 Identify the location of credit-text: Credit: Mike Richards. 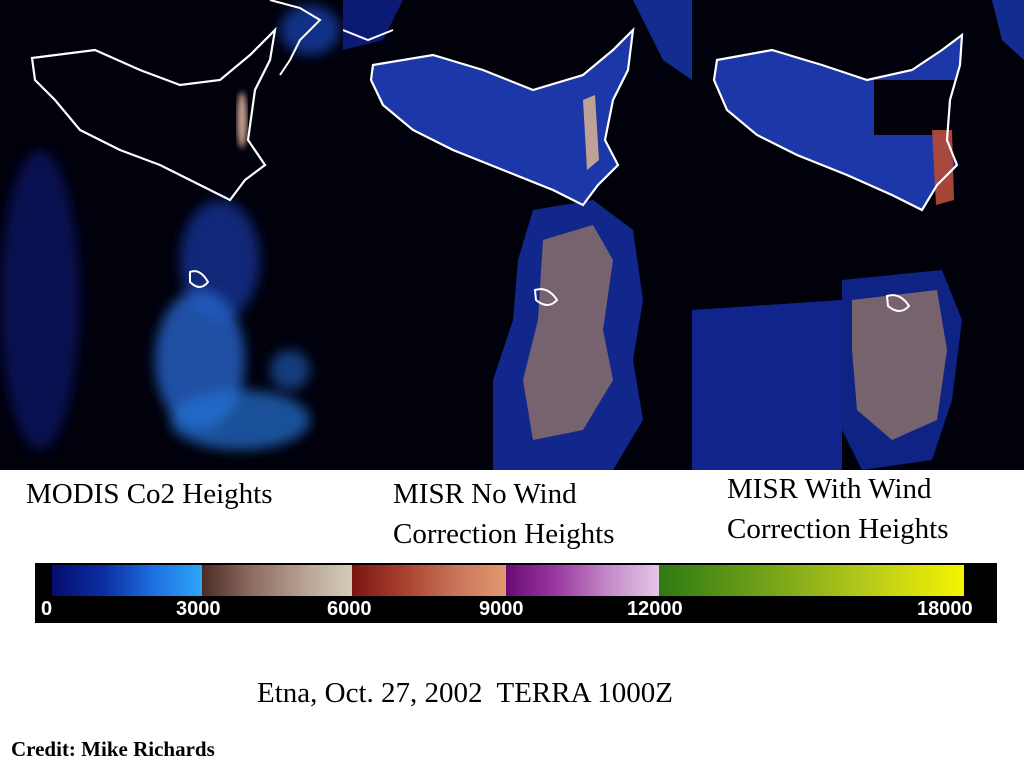
(113, 749).